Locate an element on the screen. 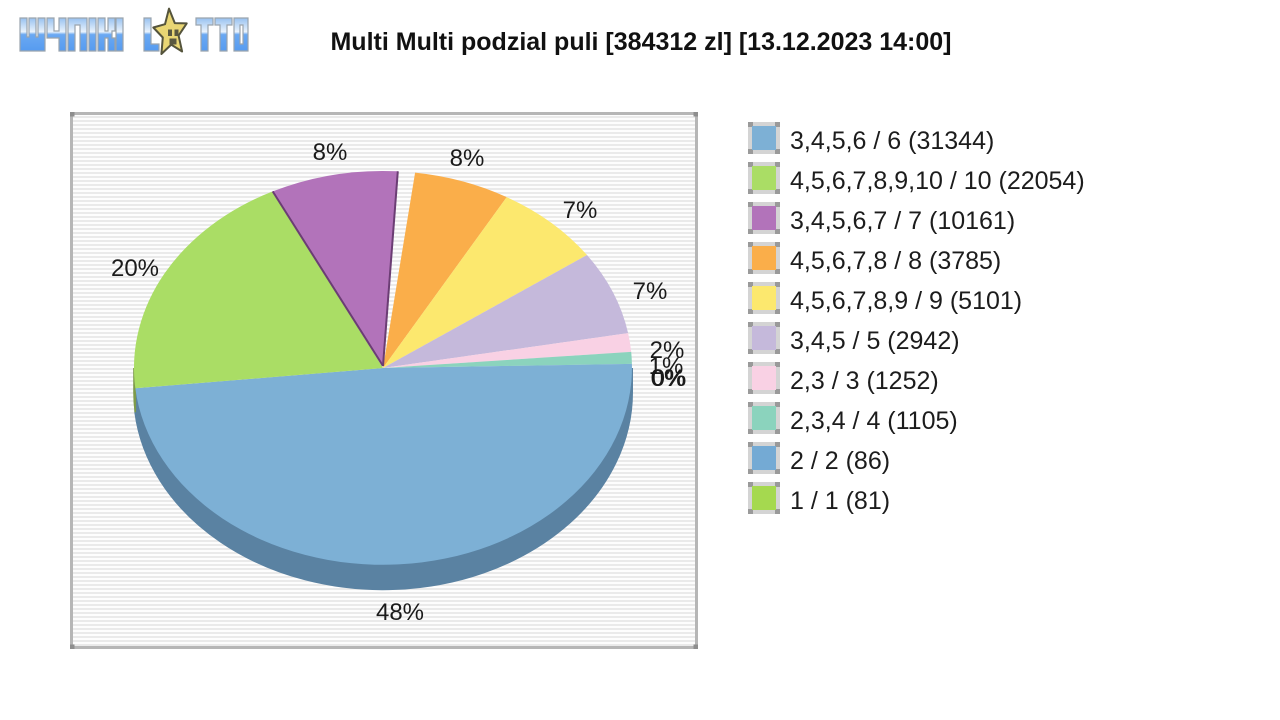 Image resolution: width=1280 pixels, height=720 pixels. svg-text: 2,3,4 / 4 (1105) is located at coordinates (874, 421).